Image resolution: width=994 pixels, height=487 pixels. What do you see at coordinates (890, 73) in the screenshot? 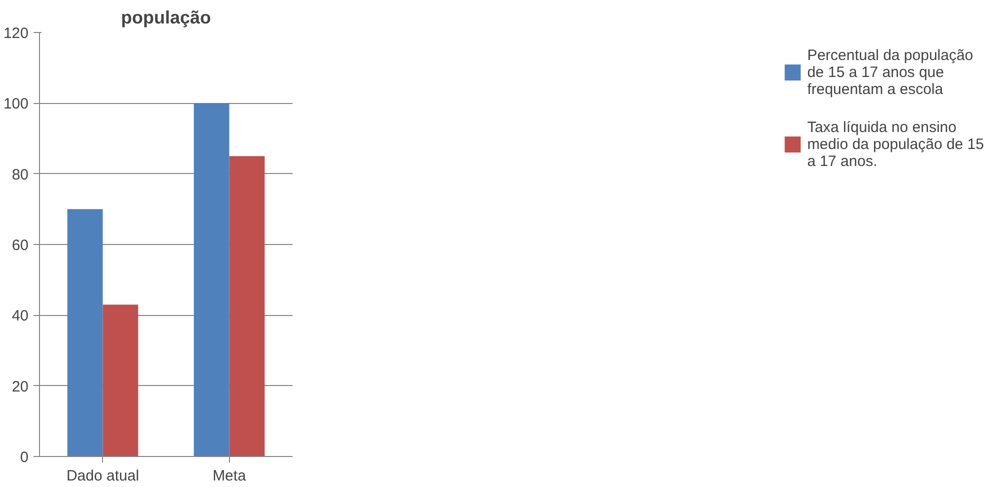
I see `legend-label: Percentual da população de 15 a 17 anos que frequentam a escola` at bounding box center [890, 73].